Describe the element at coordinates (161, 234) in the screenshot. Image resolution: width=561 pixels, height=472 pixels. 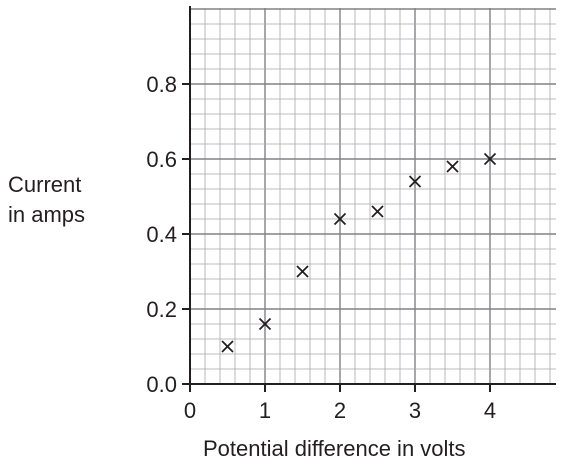
I see `y-tick-label: 0.4` at that location.